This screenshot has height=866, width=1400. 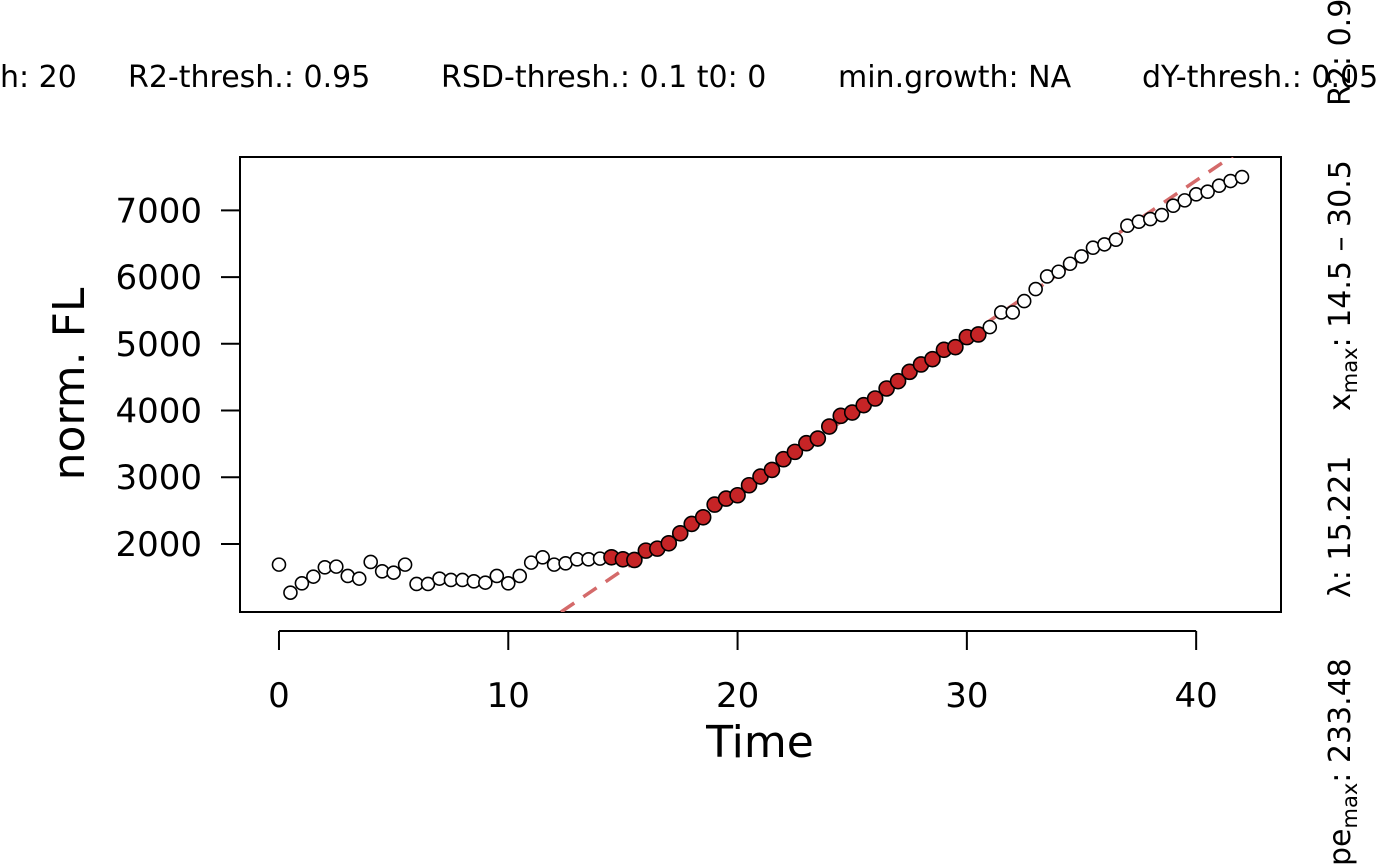 What do you see at coordinates (249, 77) in the screenshot?
I see `header-r2-thresh: R2-thresh.: 0.95` at bounding box center [249, 77].